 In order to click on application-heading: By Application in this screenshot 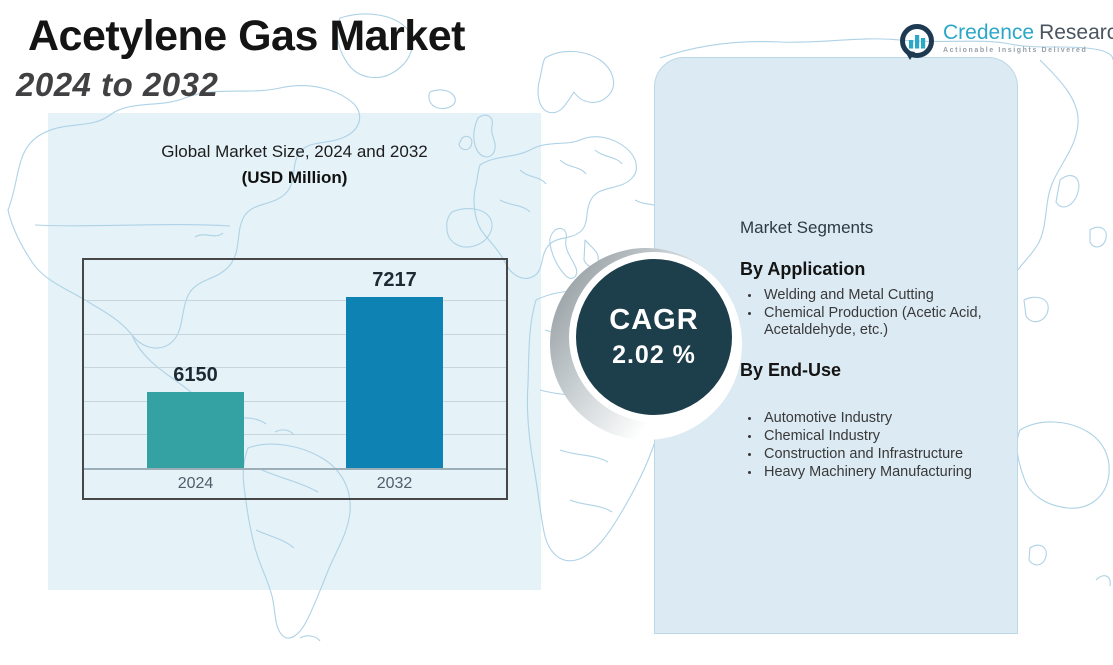, I will do `click(803, 269)`.